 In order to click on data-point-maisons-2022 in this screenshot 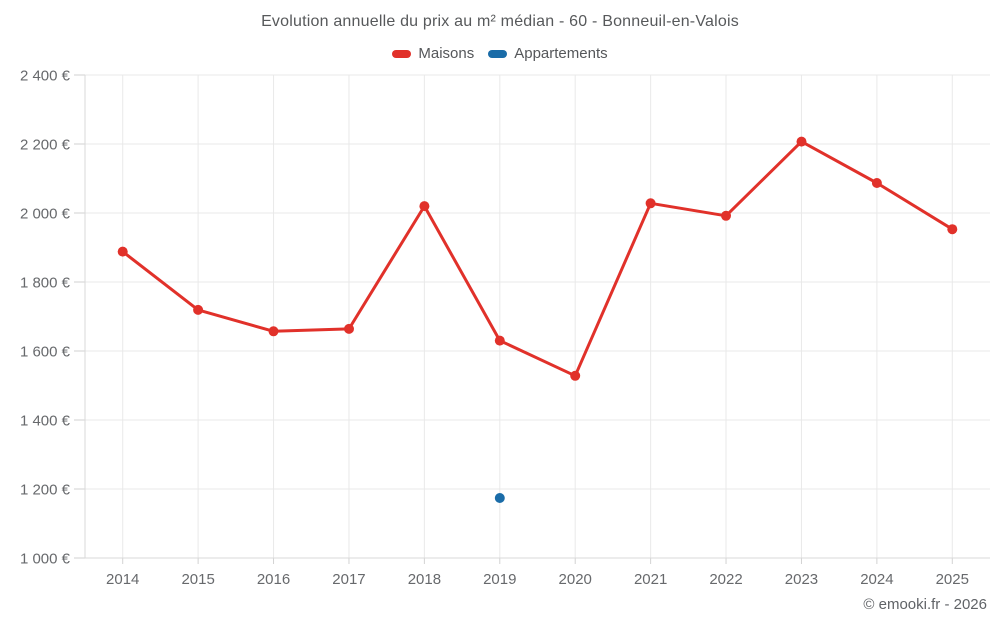, I will do `click(726, 215)`.